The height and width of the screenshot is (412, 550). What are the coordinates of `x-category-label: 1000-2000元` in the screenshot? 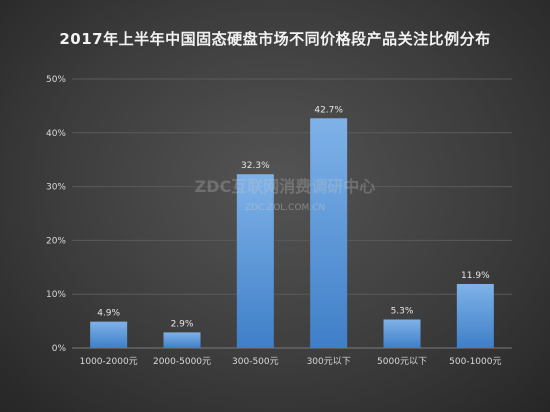 It's located at (109, 362).